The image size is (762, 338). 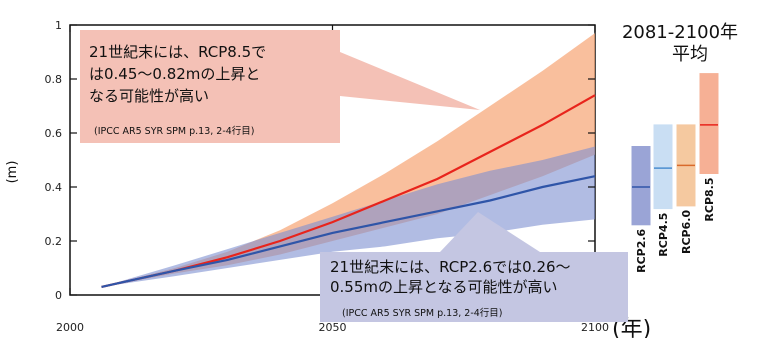 I want to click on y-tick-label: 0.4, so click(x=54, y=187).